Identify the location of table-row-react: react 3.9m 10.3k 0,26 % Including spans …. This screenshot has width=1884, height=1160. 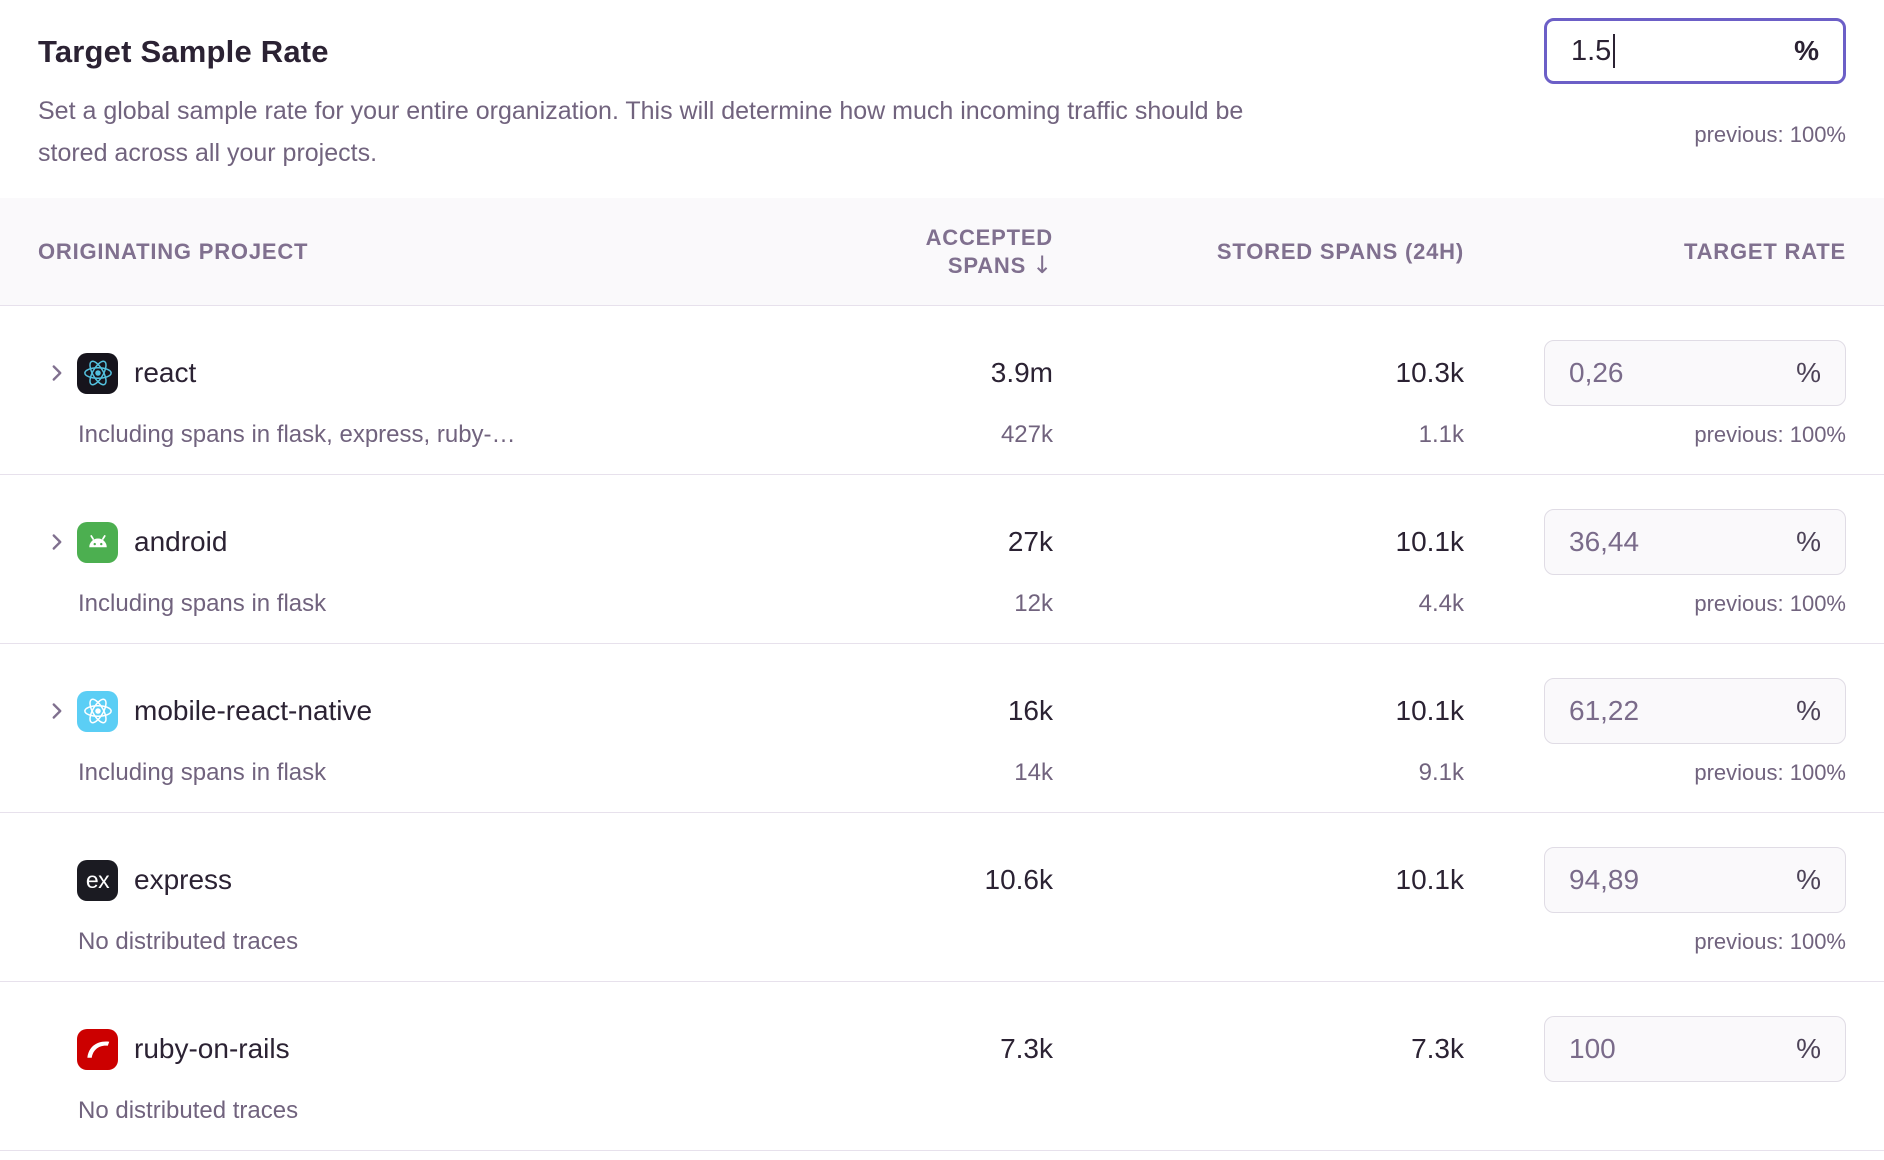
(942, 390).